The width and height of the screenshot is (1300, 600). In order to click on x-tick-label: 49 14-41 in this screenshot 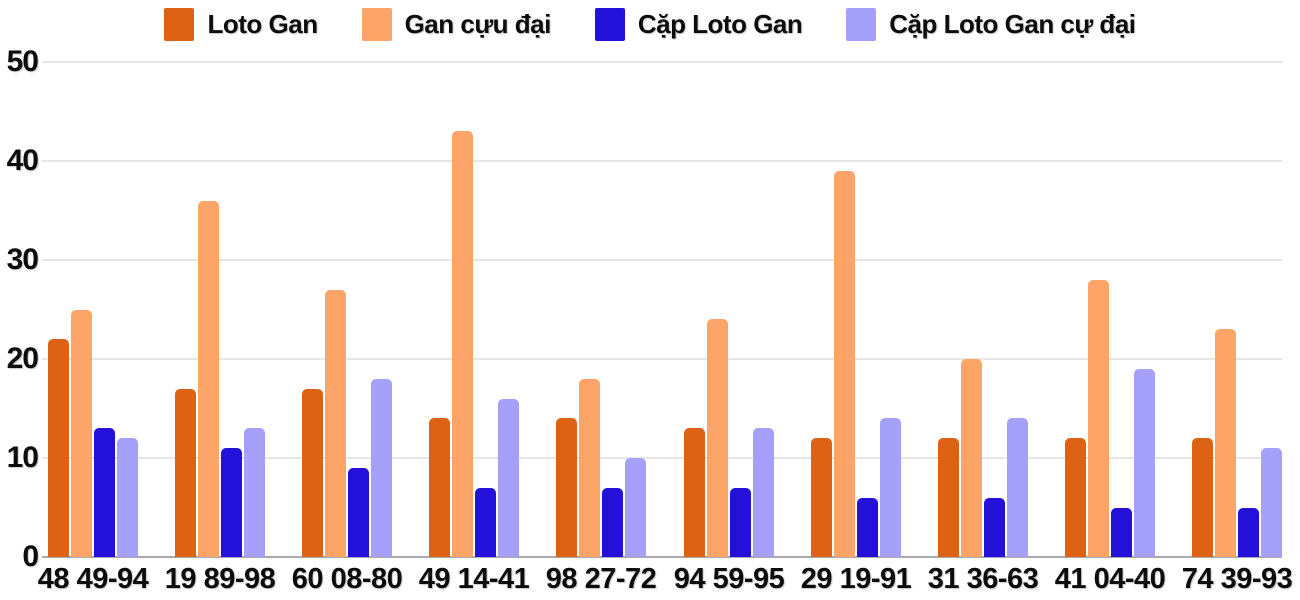, I will do `click(474, 579)`.